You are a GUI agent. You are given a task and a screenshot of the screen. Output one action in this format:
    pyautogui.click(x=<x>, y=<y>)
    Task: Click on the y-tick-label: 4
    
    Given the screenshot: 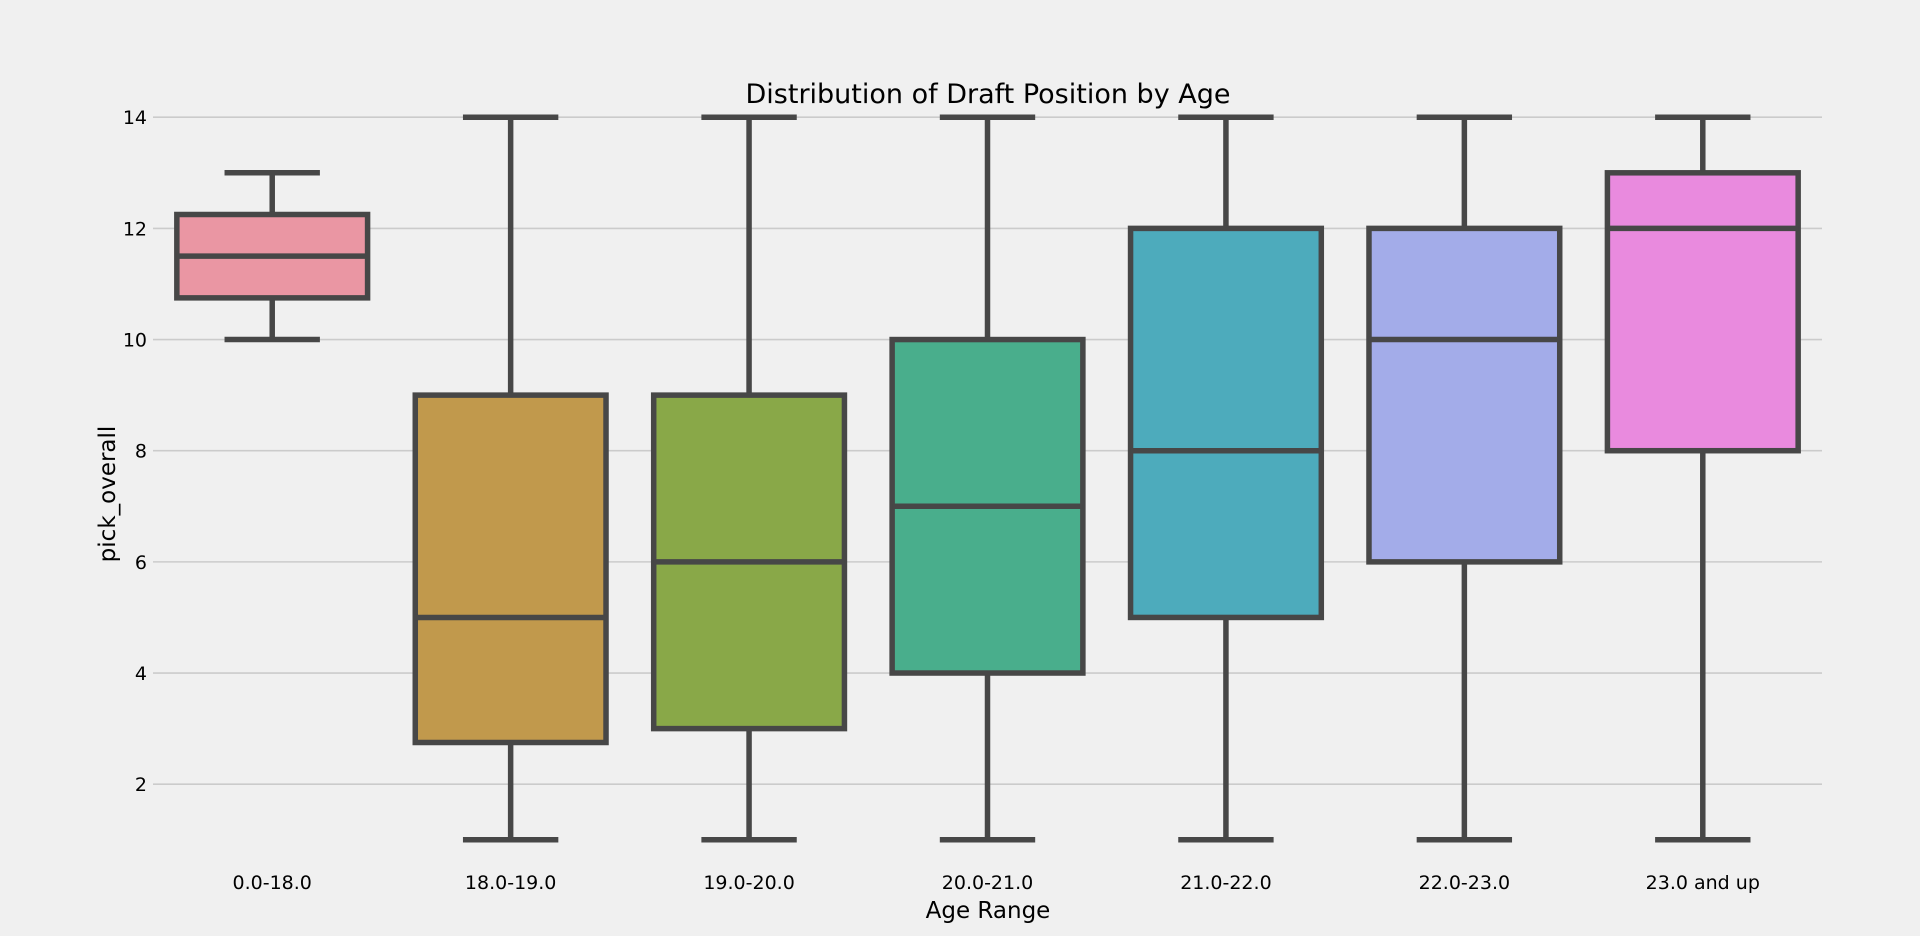 What is the action you would take?
    pyautogui.click(x=141, y=674)
    